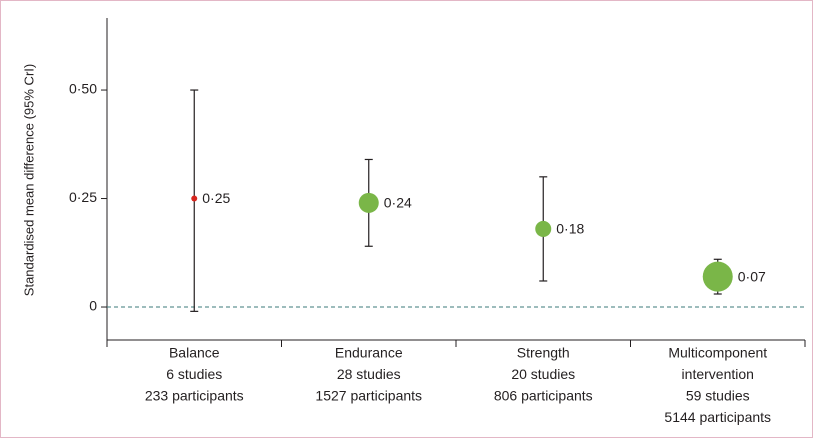  What do you see at coordinates (194, 396) in the screenshot?
I see `x-tick-label: 233 participants` at bounding box center [194, 396].